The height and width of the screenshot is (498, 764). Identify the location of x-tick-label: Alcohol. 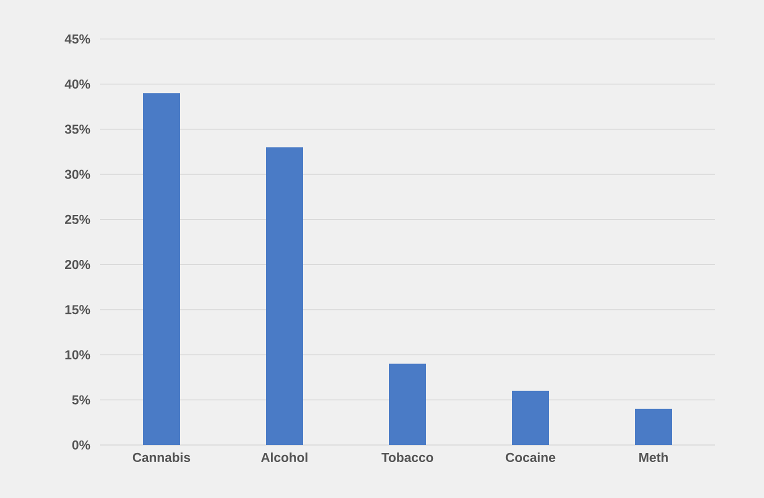
(284, 457).